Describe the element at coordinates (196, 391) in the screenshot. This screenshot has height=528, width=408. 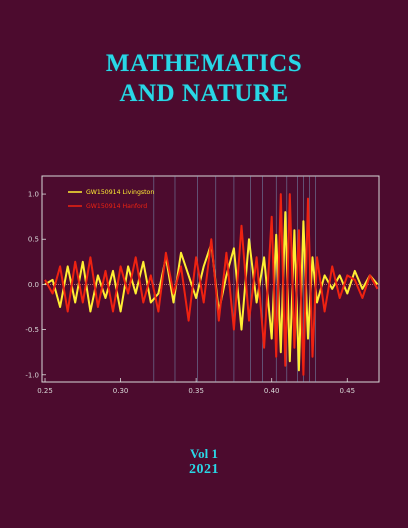
I see `x-tick-label: 0.35` at that location.